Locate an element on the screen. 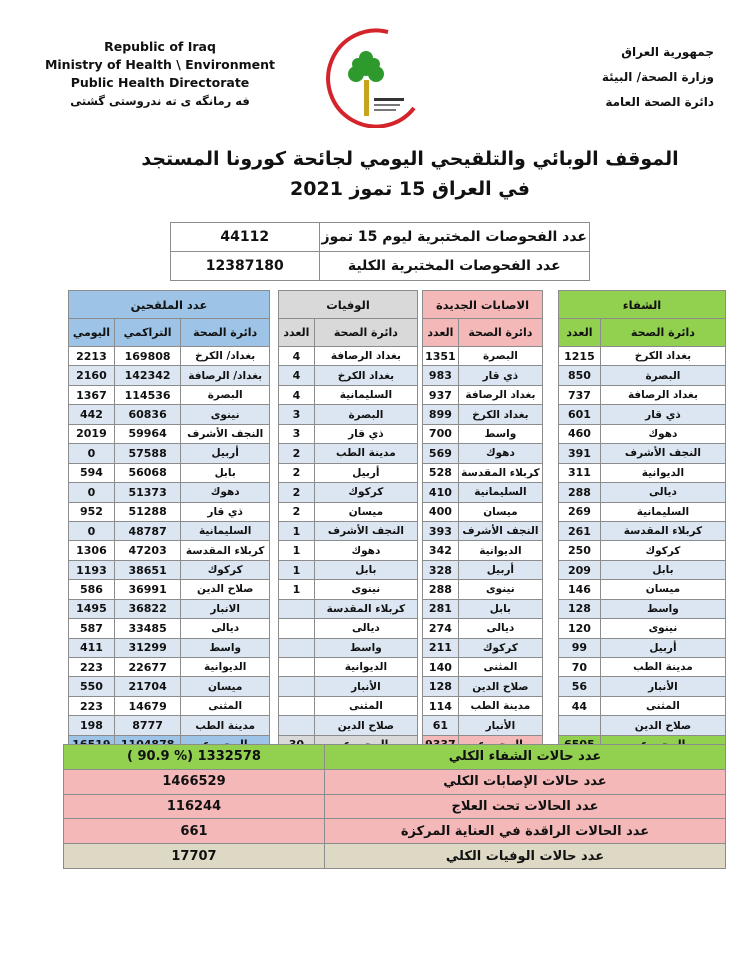 The width and height of the screenshot is (754, 960). tests-label: عدد الفحوصات المختبرية ليوم 15 تموز is located at coordinates (454, 237).